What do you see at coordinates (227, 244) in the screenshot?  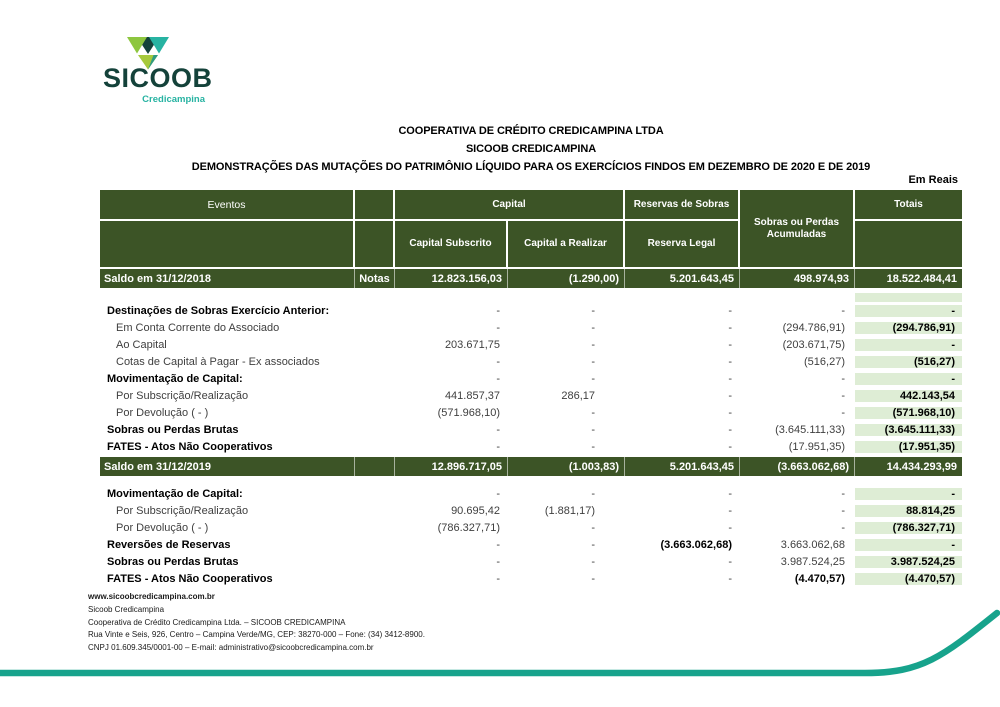 I see `header-blank-cell` at bounding box center [227, 244].